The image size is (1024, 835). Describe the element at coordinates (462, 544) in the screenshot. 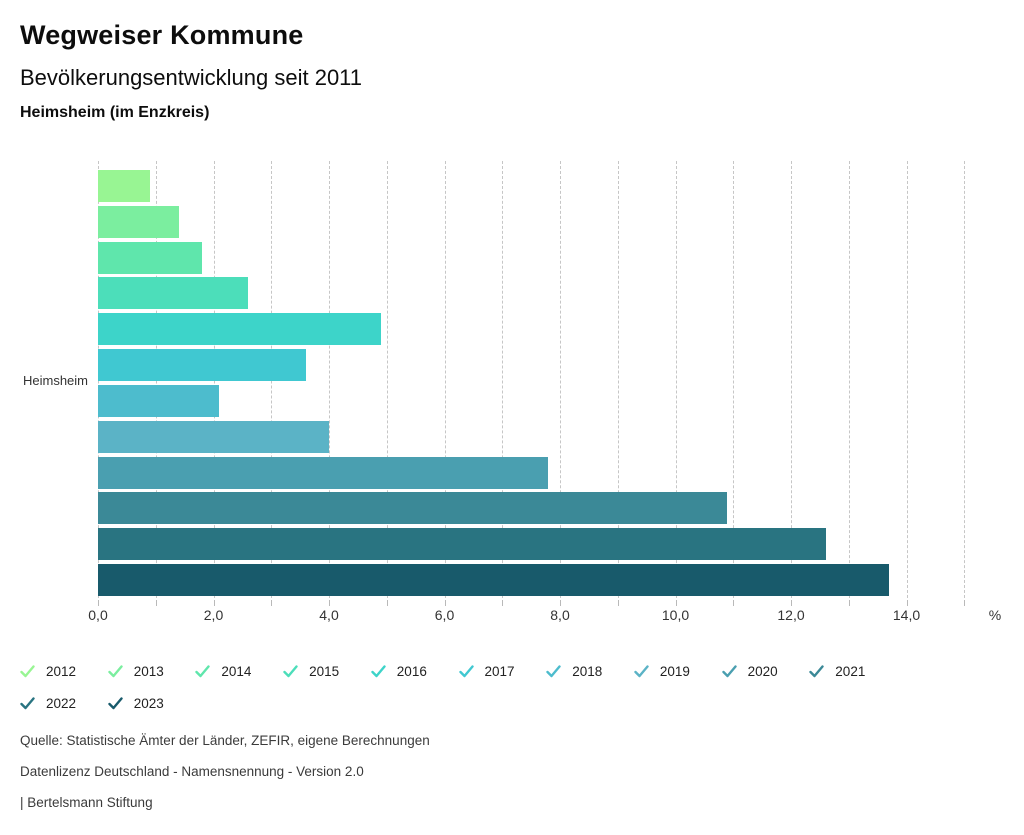

I see `bar-2022` at that location.